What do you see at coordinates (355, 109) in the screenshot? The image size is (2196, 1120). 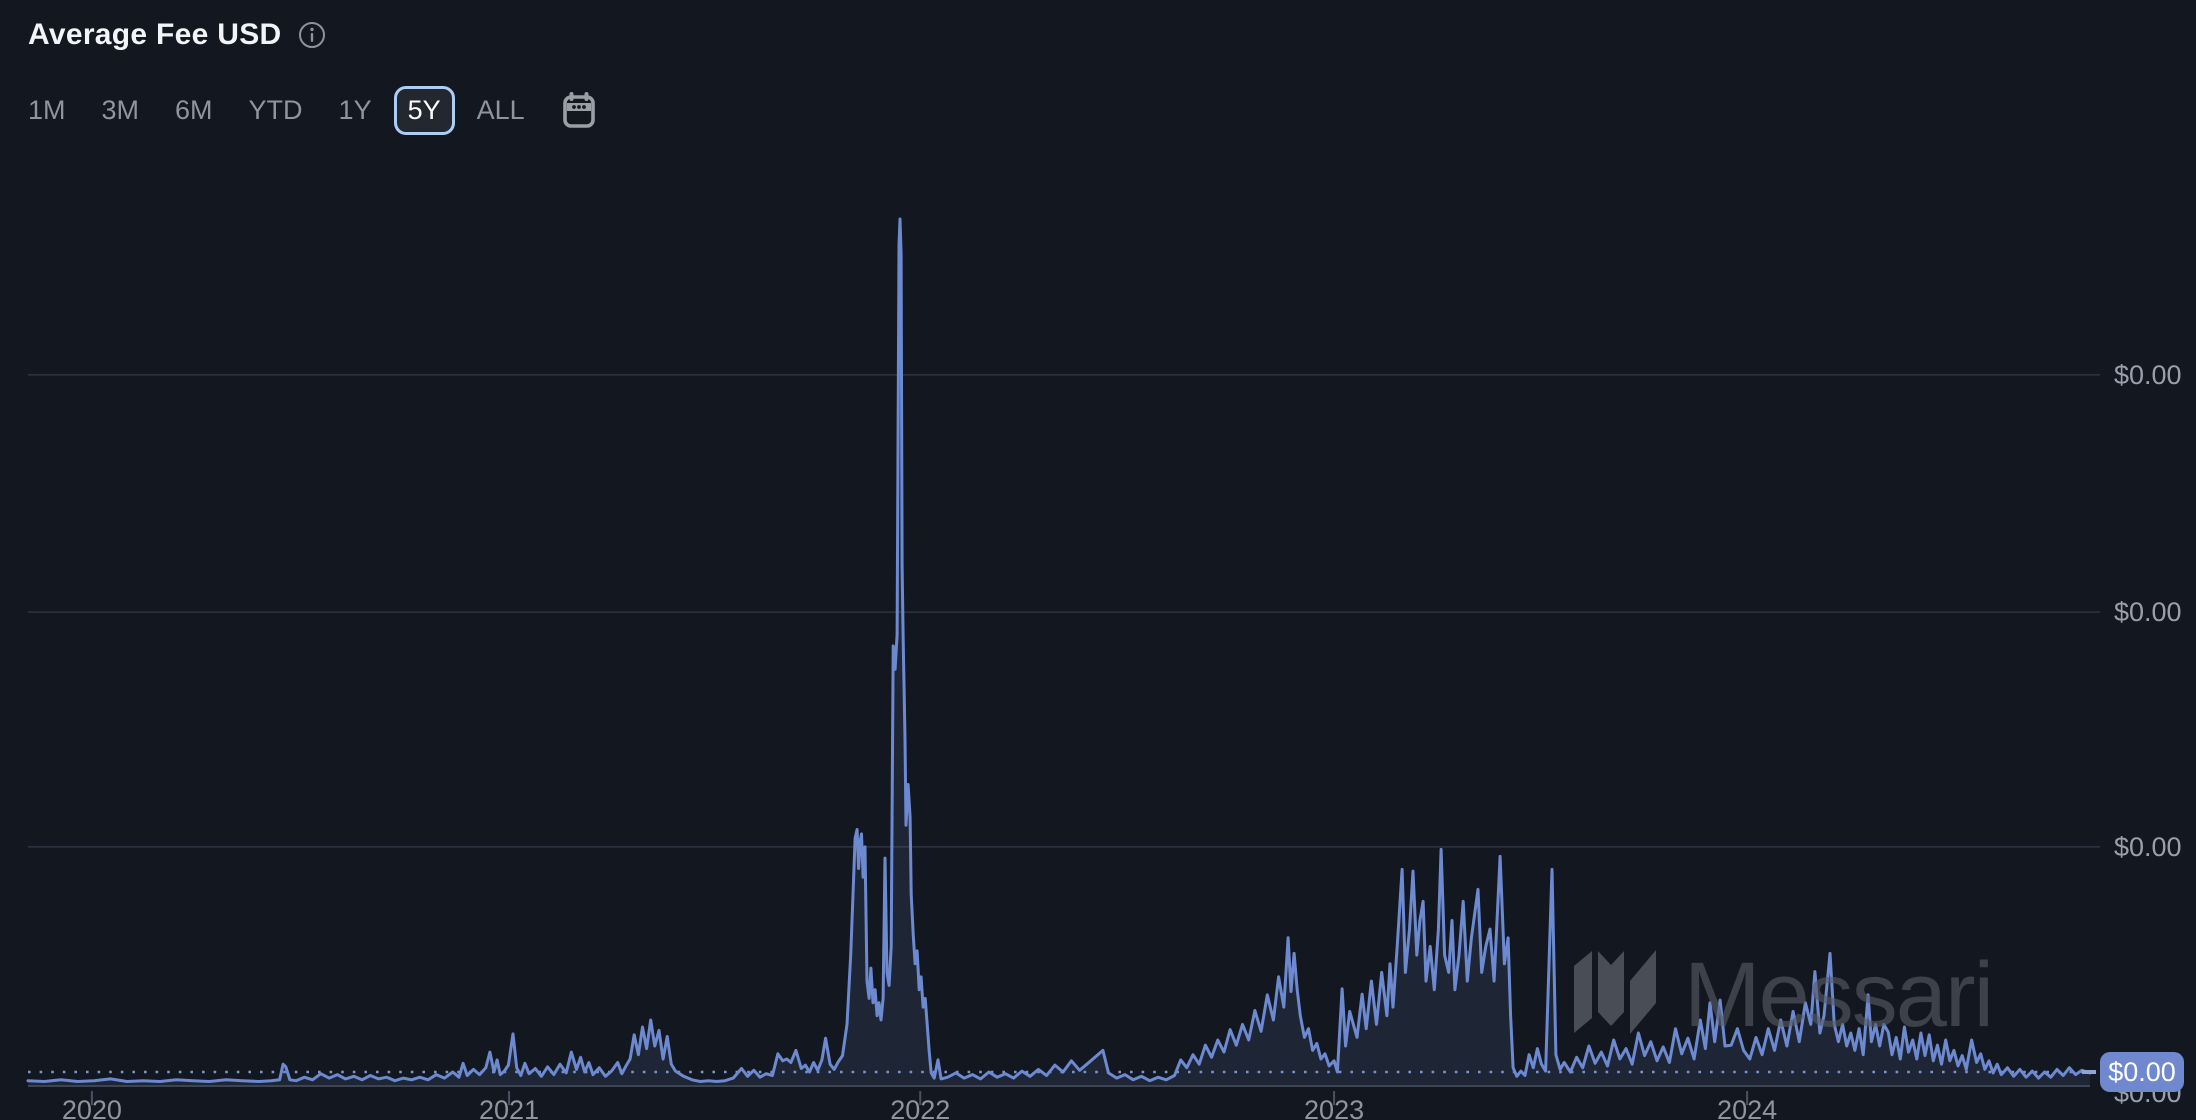 I see `range-button-1y: 1Y` at bounding box center [355, 109].